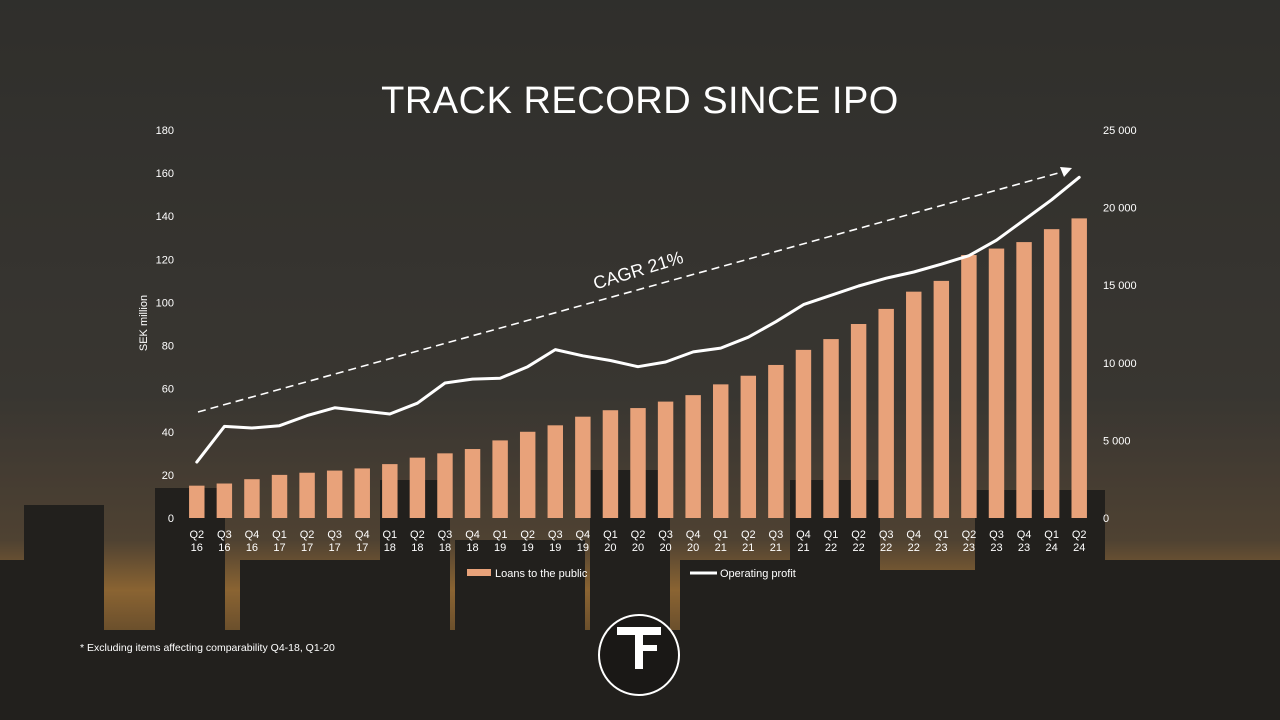 The image size is (1280, 720). What do you see at coordinates (886, 541) in the screenshot?
I see `x-tick-label: Q3 22` at bounding box center [886, 541].